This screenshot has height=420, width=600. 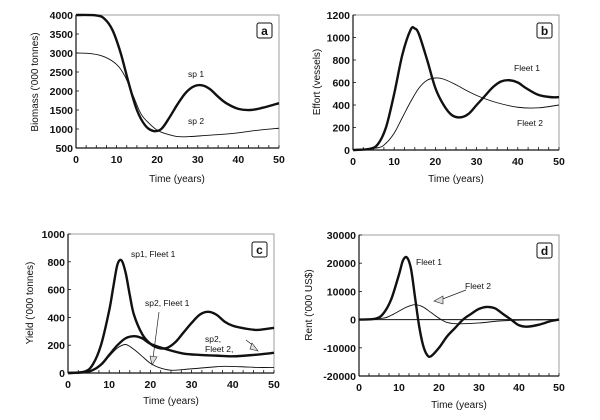 What do you see at coordinates (339, 377) in the screenshot?
I see `y-tick-label: -20000` at bounding box center [339, 377].